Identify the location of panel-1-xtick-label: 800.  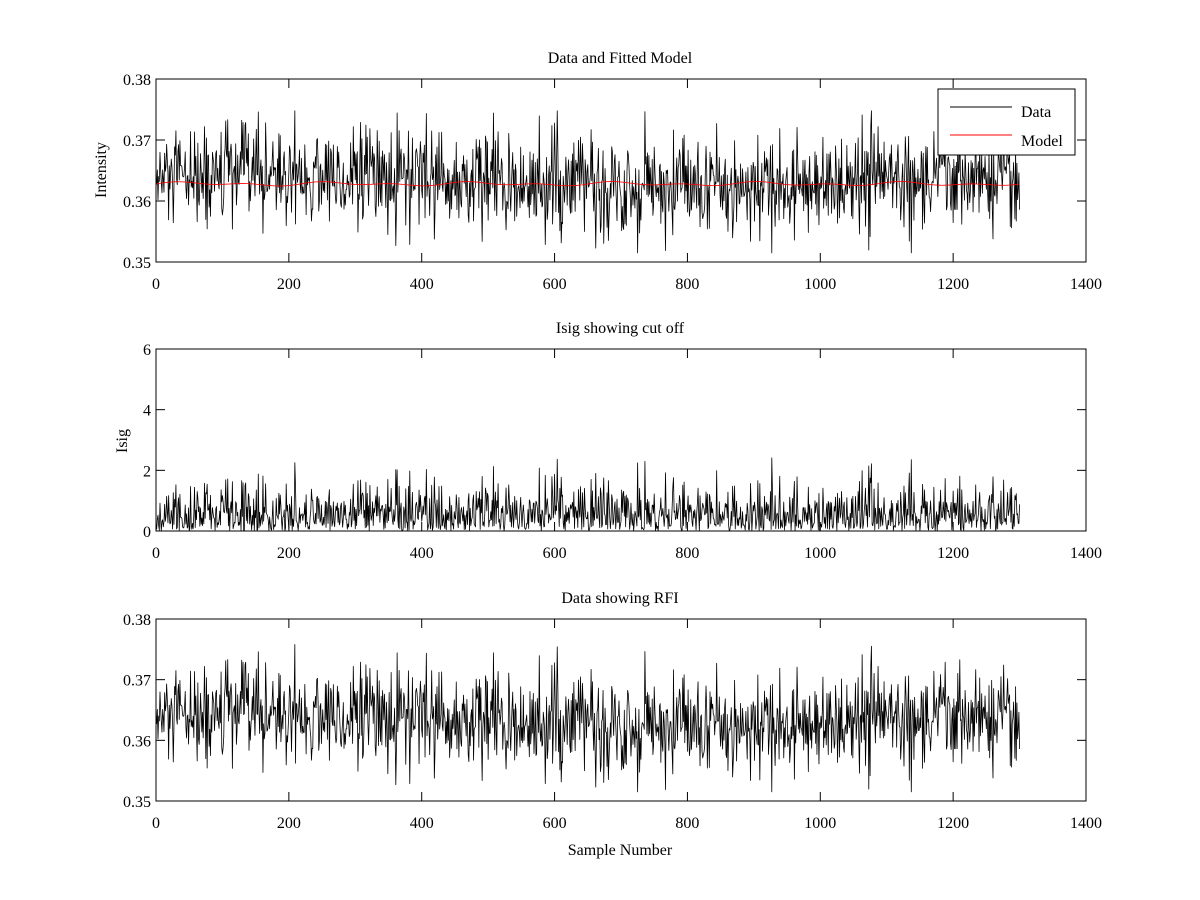
(687, 284).